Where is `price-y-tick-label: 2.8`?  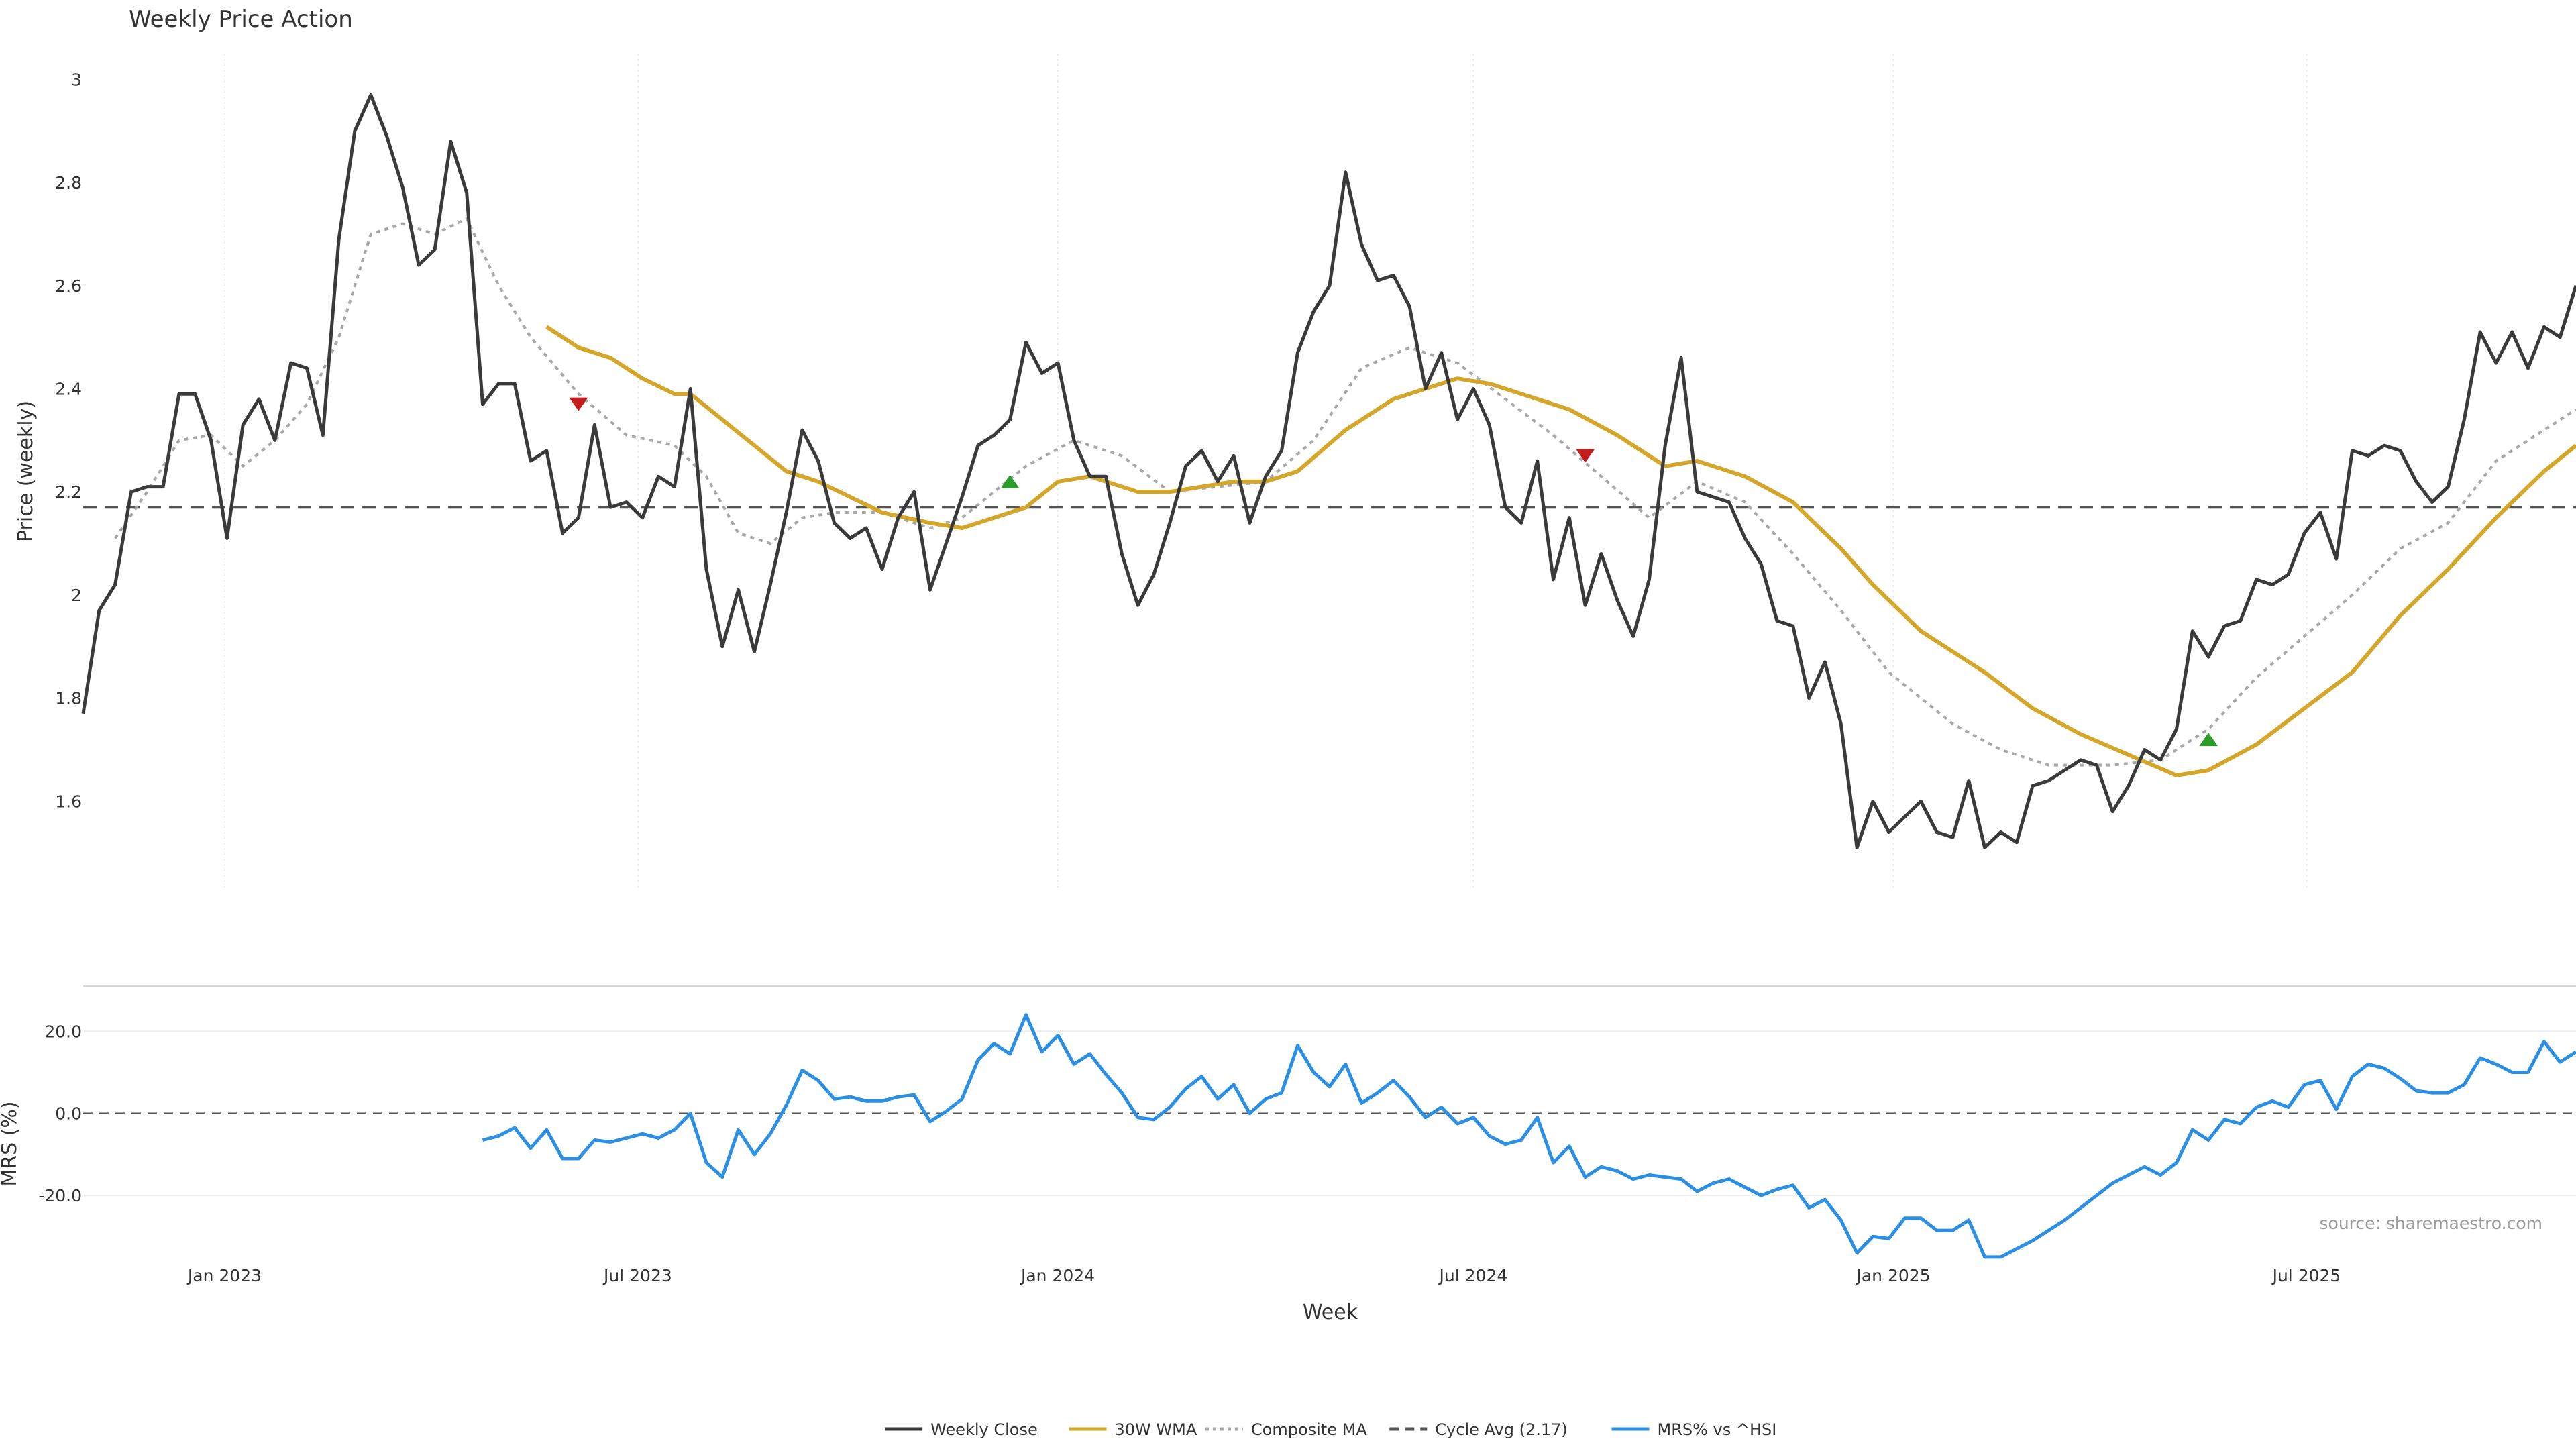 price-y-tick-label: 2.8 is located at coordinates (68, 183).